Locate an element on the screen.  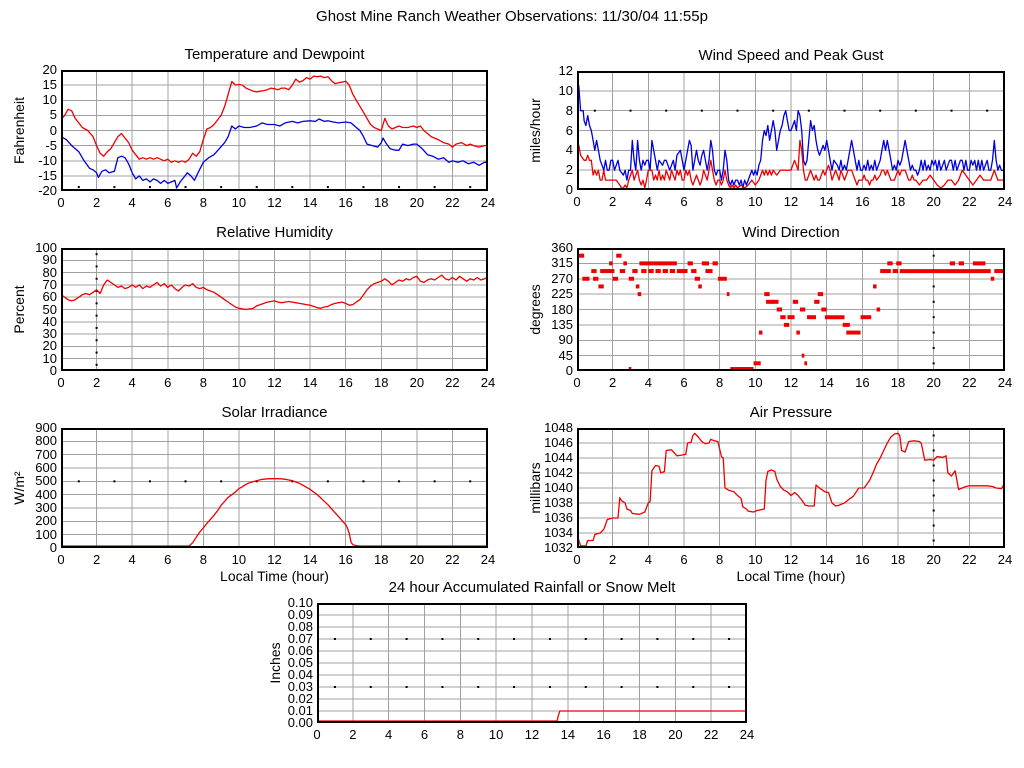
pressure-y-tick-label: 1036 is located at coordinates (558, 517).